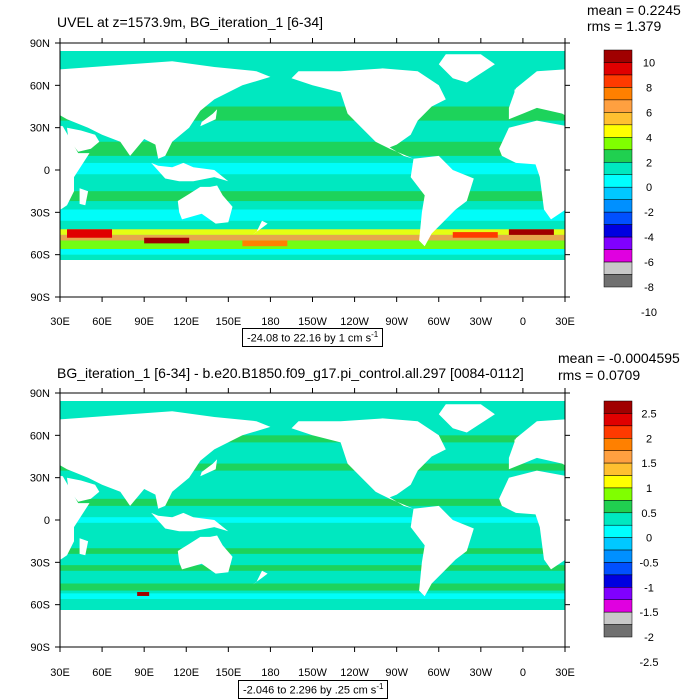  Describe the element at coordinates (648, 514) in the screenshot. I see `colorbar-label: 0.5` at that location.